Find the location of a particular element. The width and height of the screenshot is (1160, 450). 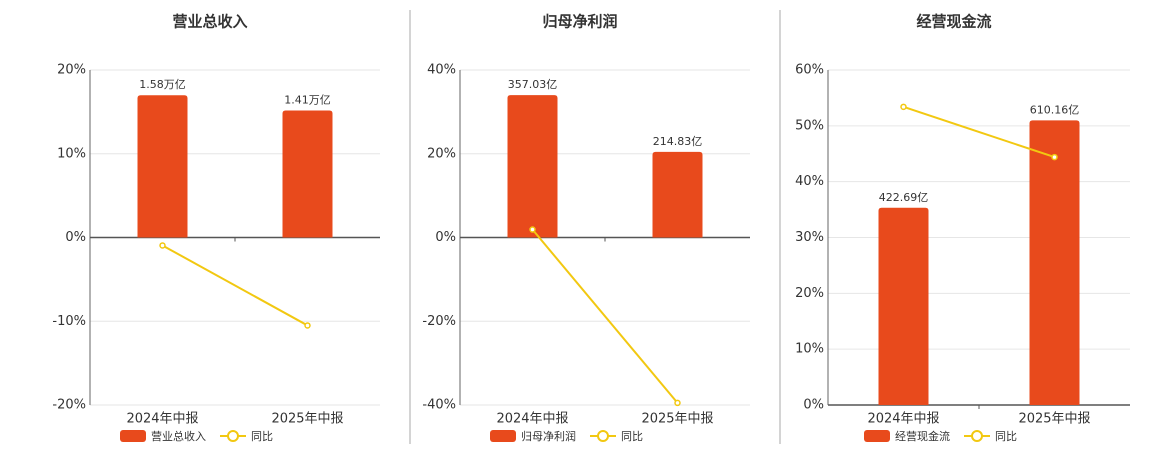

chart-title: 经营现金流 is located at coordinates (953, 22).